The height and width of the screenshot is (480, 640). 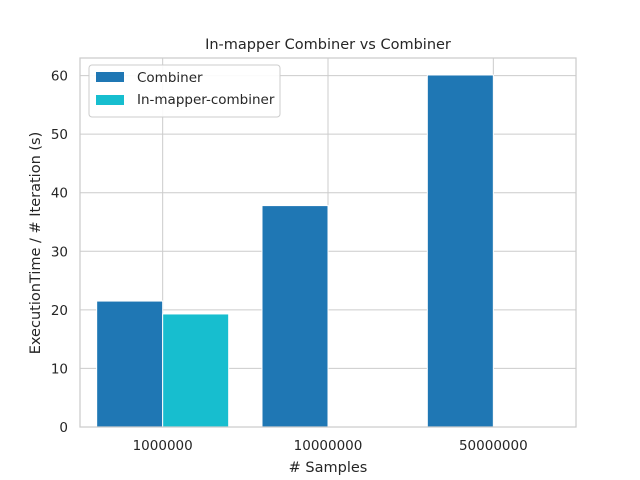 What do you see at coordinates (59, 194) in the screenshot?
I see `y-tick-label: 40` at bounding box center [59, 194].